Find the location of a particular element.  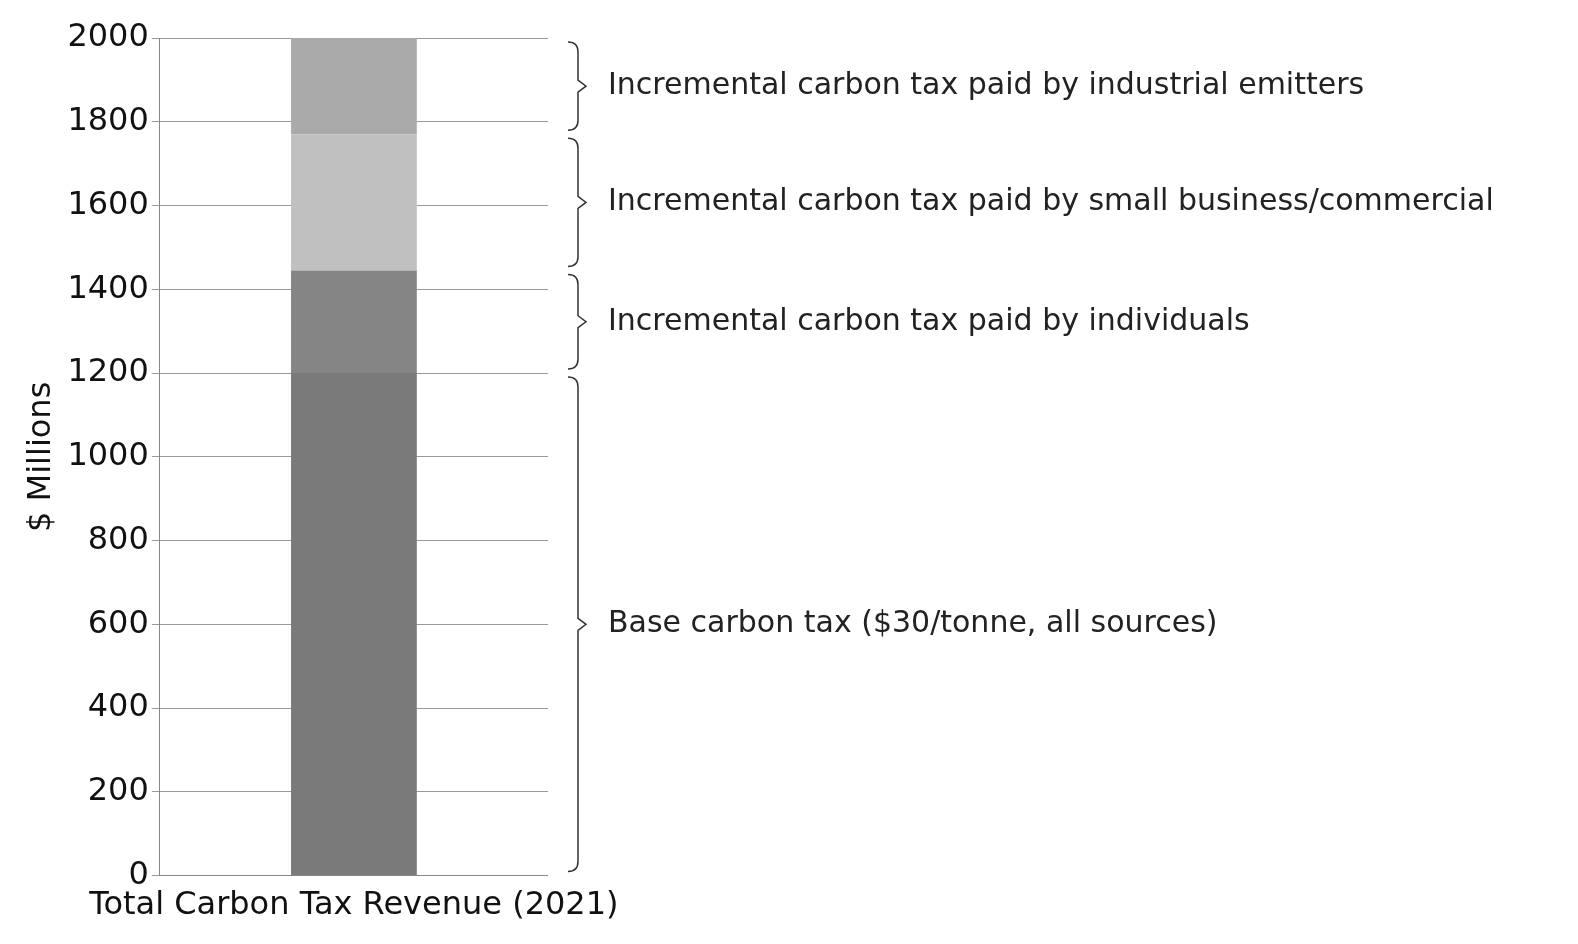

text: Incremental carbon tax paid by individuals is located at coordinates (929, 319).